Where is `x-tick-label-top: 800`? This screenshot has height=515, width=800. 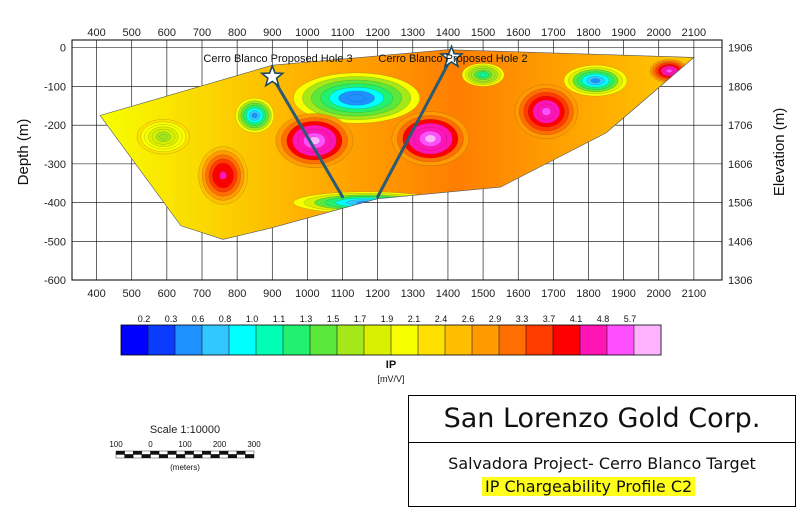
x-tick-label-top: 800 is located at coordinates (237, 33).